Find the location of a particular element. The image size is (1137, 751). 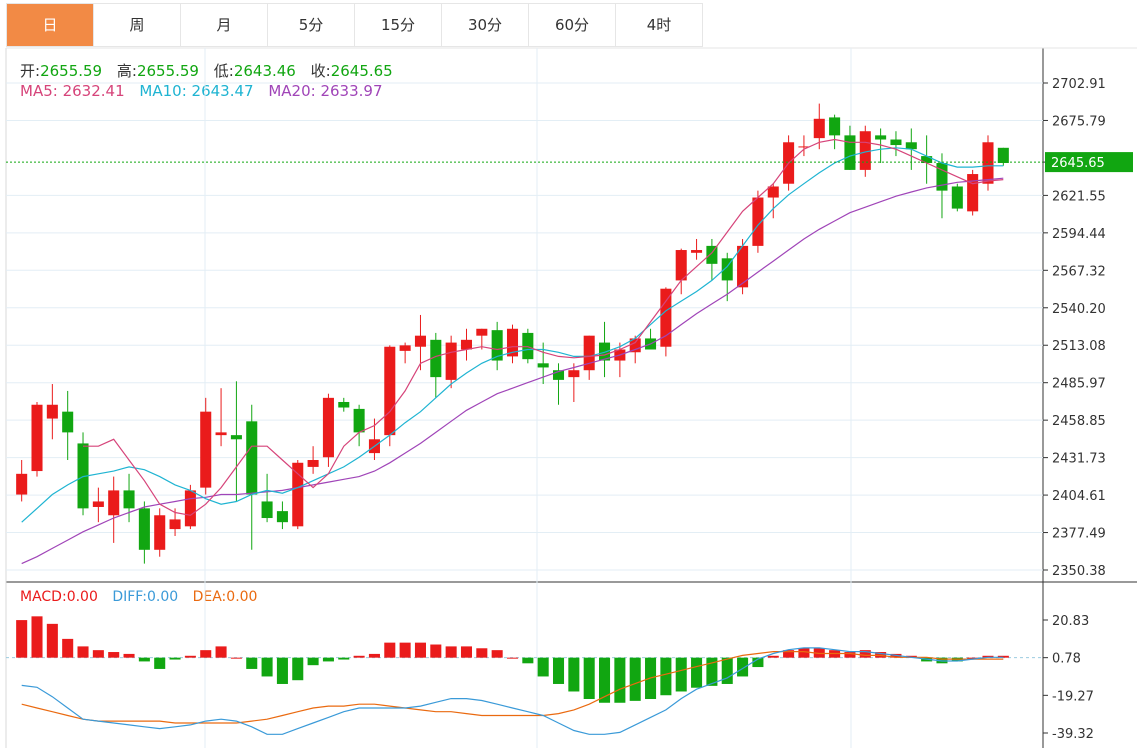

tab-6: 60分 is located at coordinates (572, 25).